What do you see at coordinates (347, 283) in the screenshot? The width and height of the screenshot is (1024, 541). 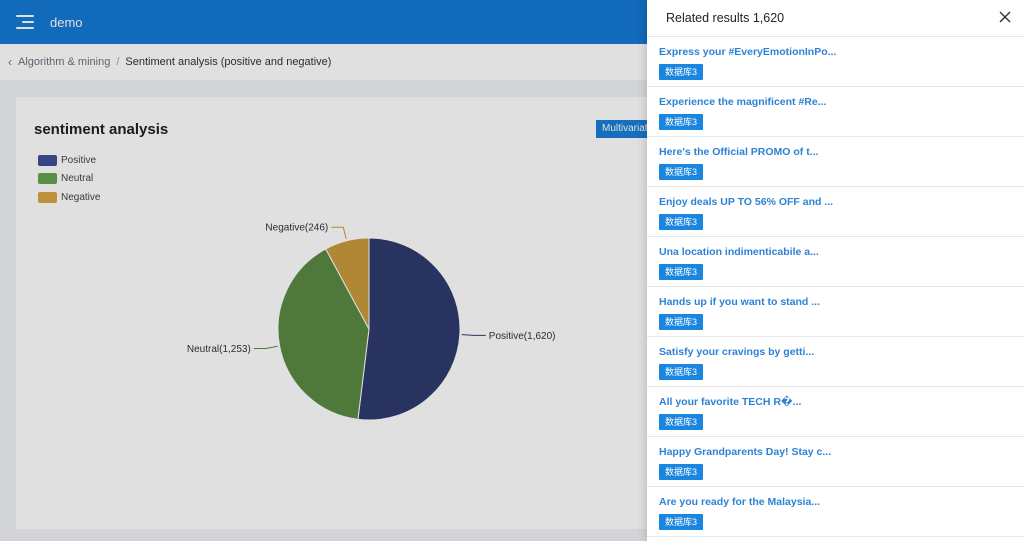 I see `pie-slice-negative` at bounding box center [347, 283].